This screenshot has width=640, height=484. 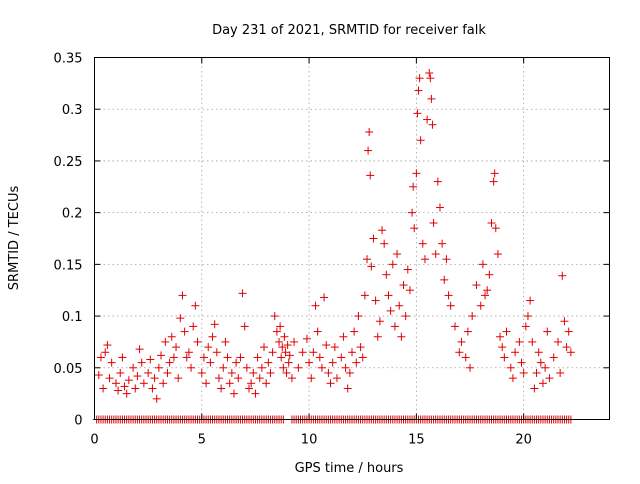 What do you see at coordinates (309, 440) in the screenshot?
I see `x-tick-label: 10` at bounding box center [309, 440].